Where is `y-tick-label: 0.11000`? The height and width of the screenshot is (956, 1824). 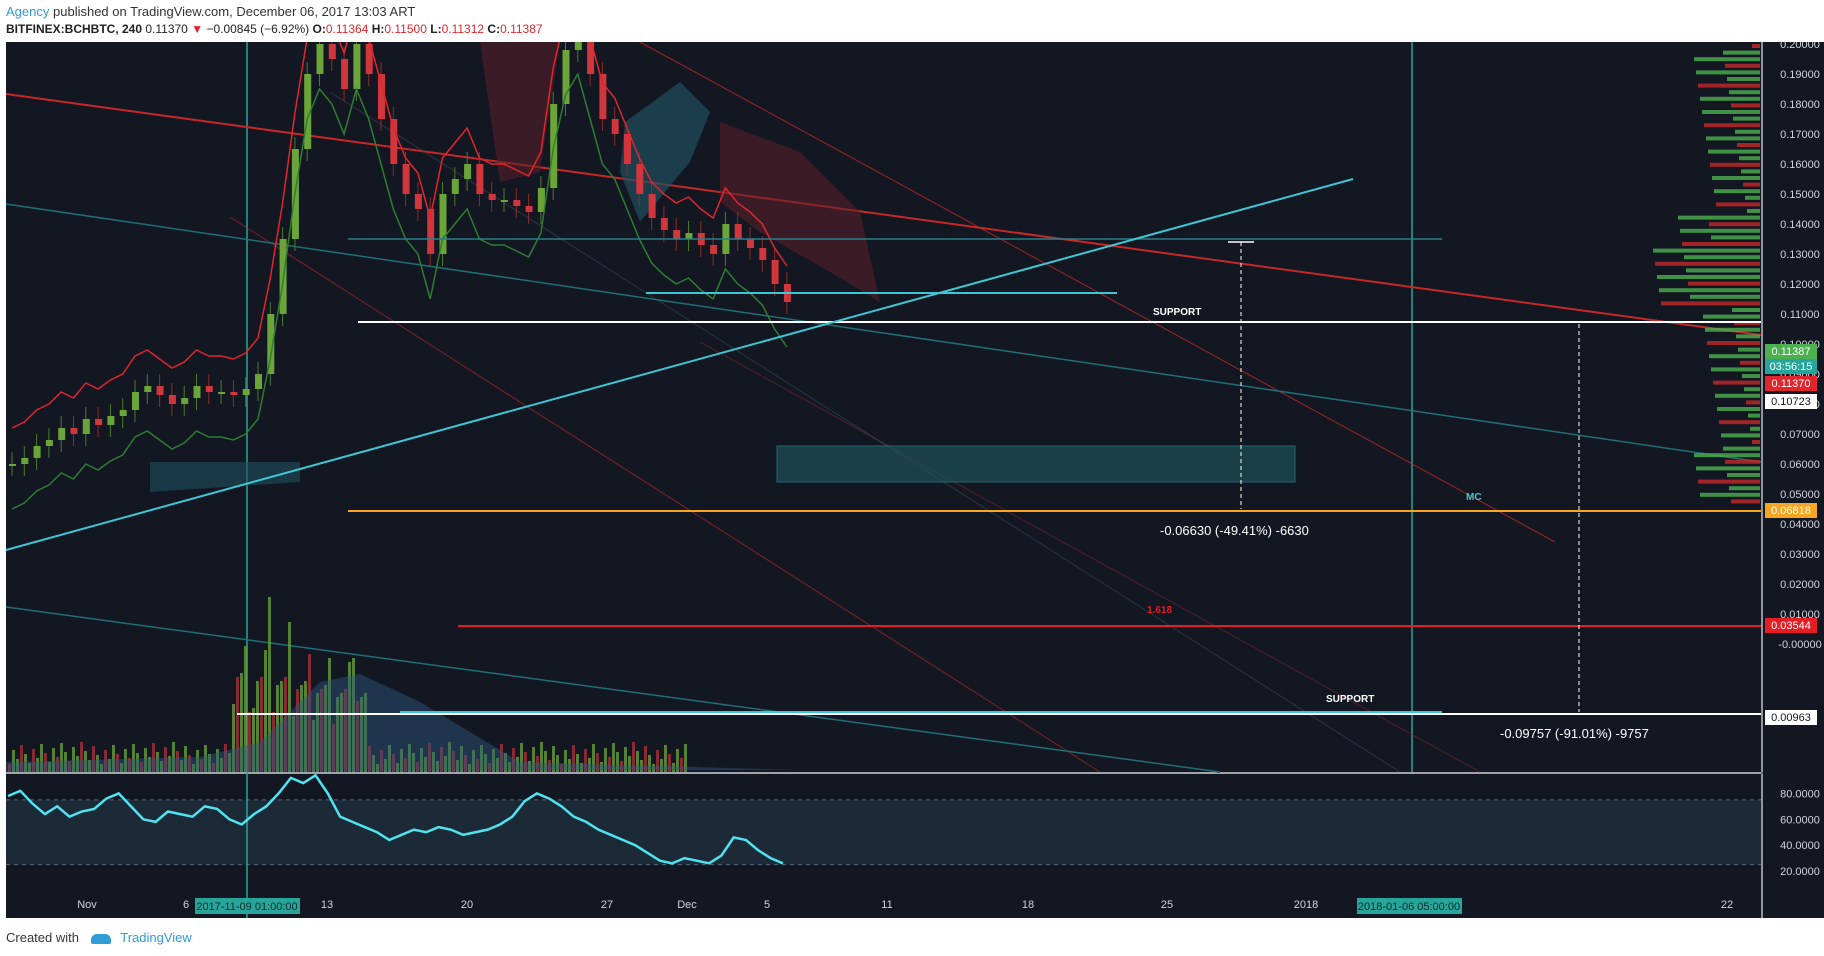 y-tick-label: 0.11000 is located at coordinates (1800, 315).